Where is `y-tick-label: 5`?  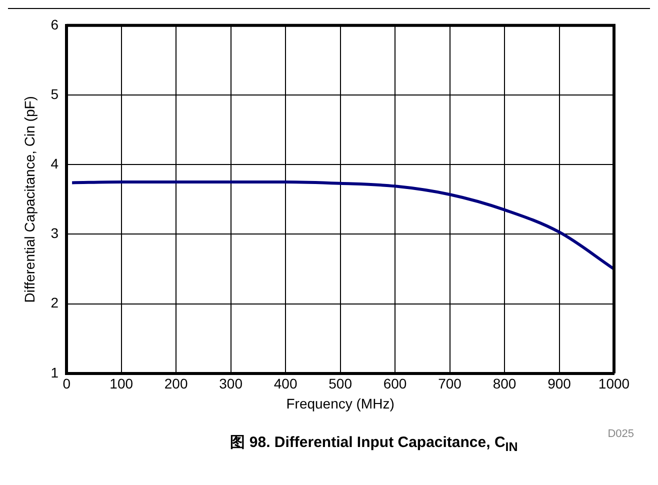
y-tick-label: 5 is located at coordinates (54, 94).